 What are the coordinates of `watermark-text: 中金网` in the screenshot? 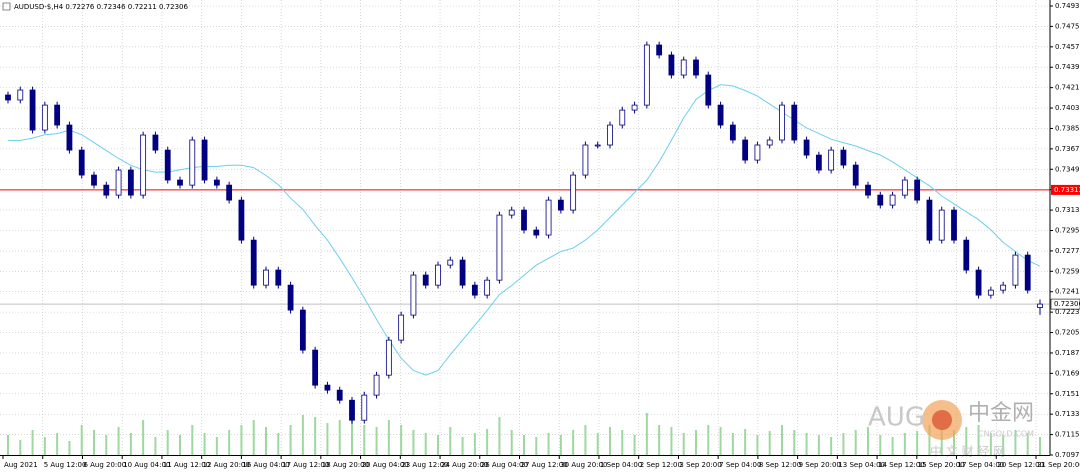 It's located at (1001, 413).